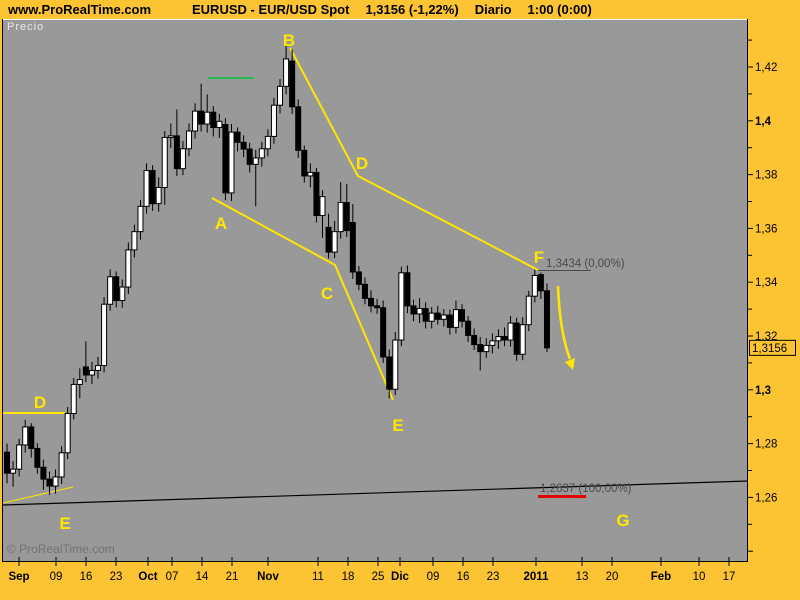  I want to click on y-axis-label: 1,42, so click(766, 68).